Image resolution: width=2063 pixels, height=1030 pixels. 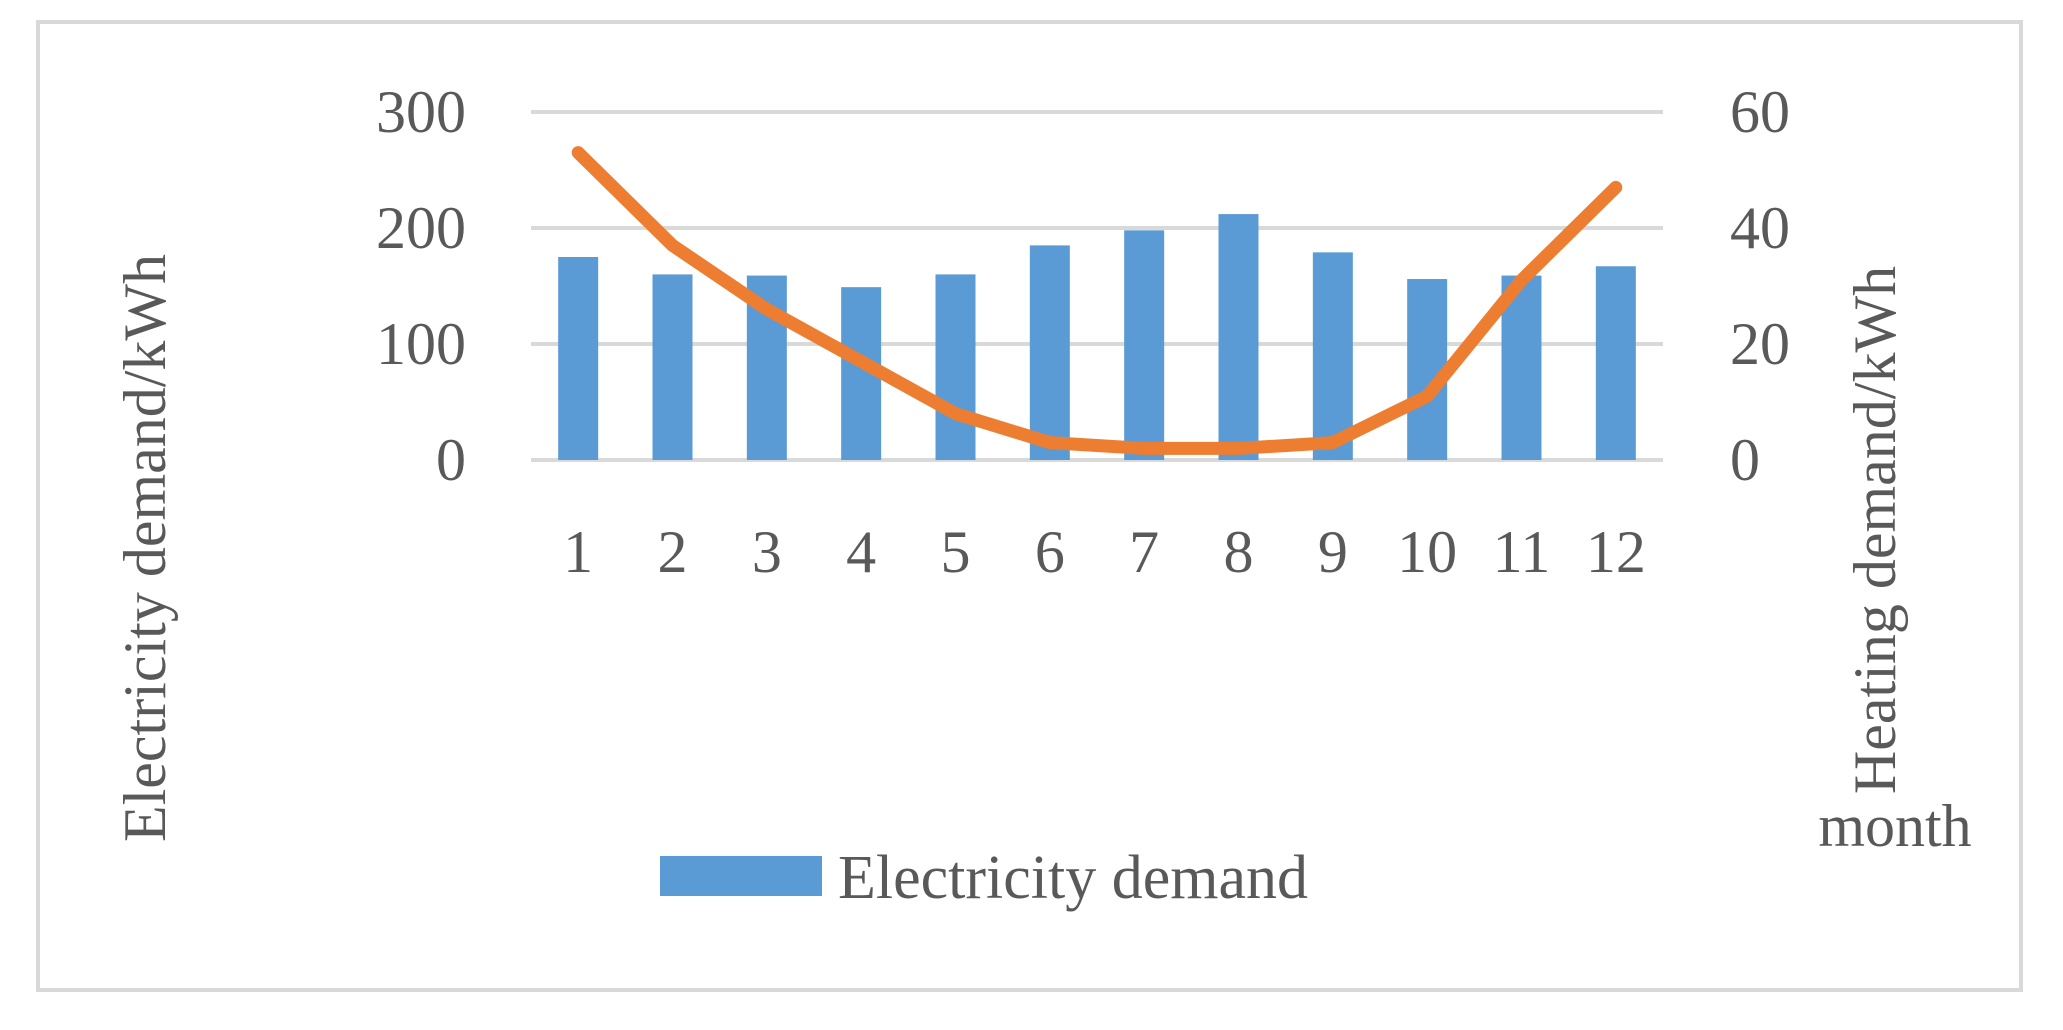 I want to click on y2-tick-label: 20, so click(x=1760, y=344).